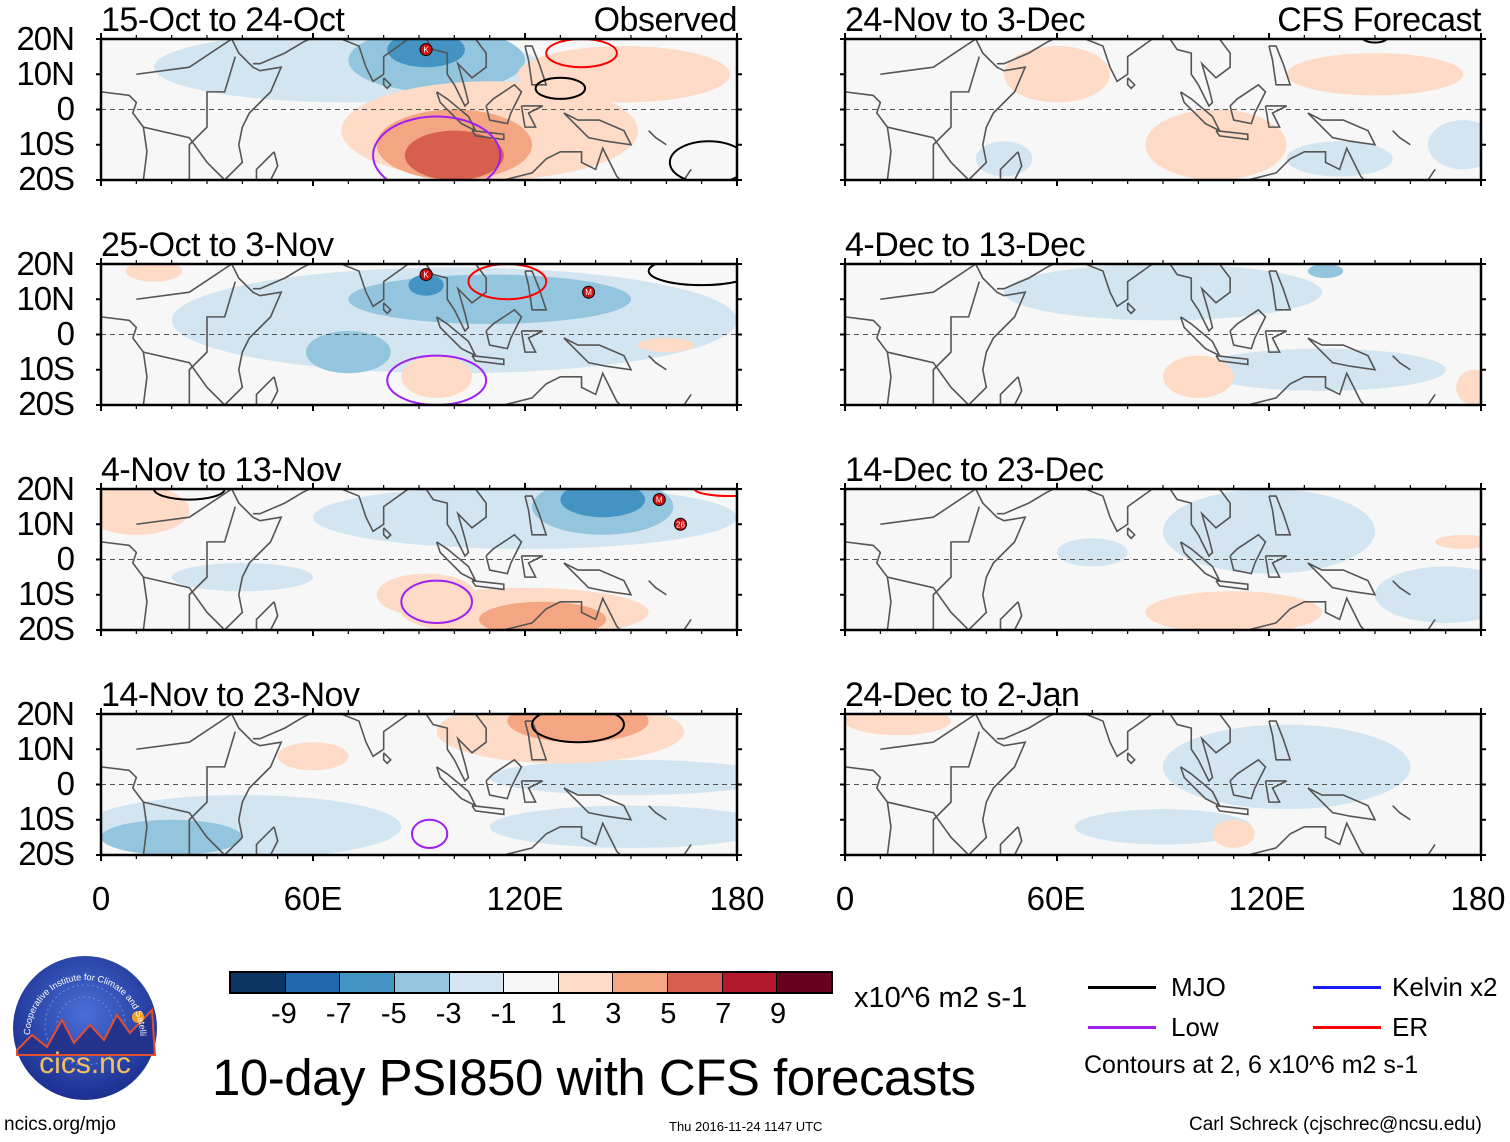 The image size is (1510, 1142). I want to click on lat-label: 10S, so click(46, 368).